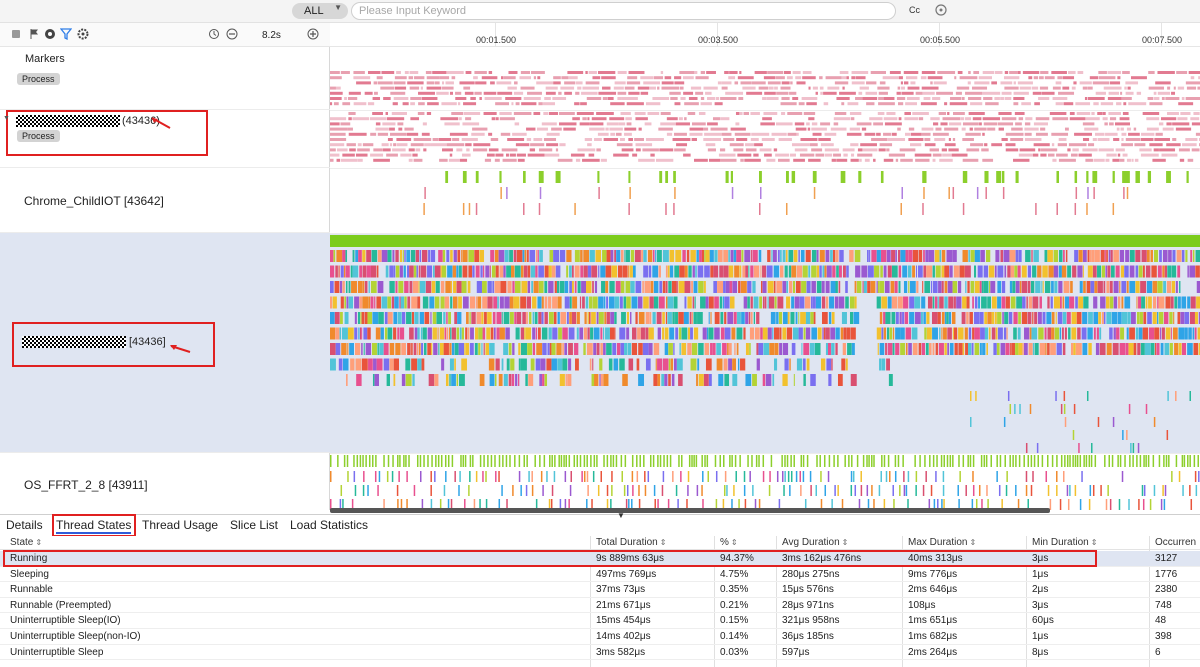  I want to click on table-cell: Uninterruptible Sleep(IO), so click(65, 621).